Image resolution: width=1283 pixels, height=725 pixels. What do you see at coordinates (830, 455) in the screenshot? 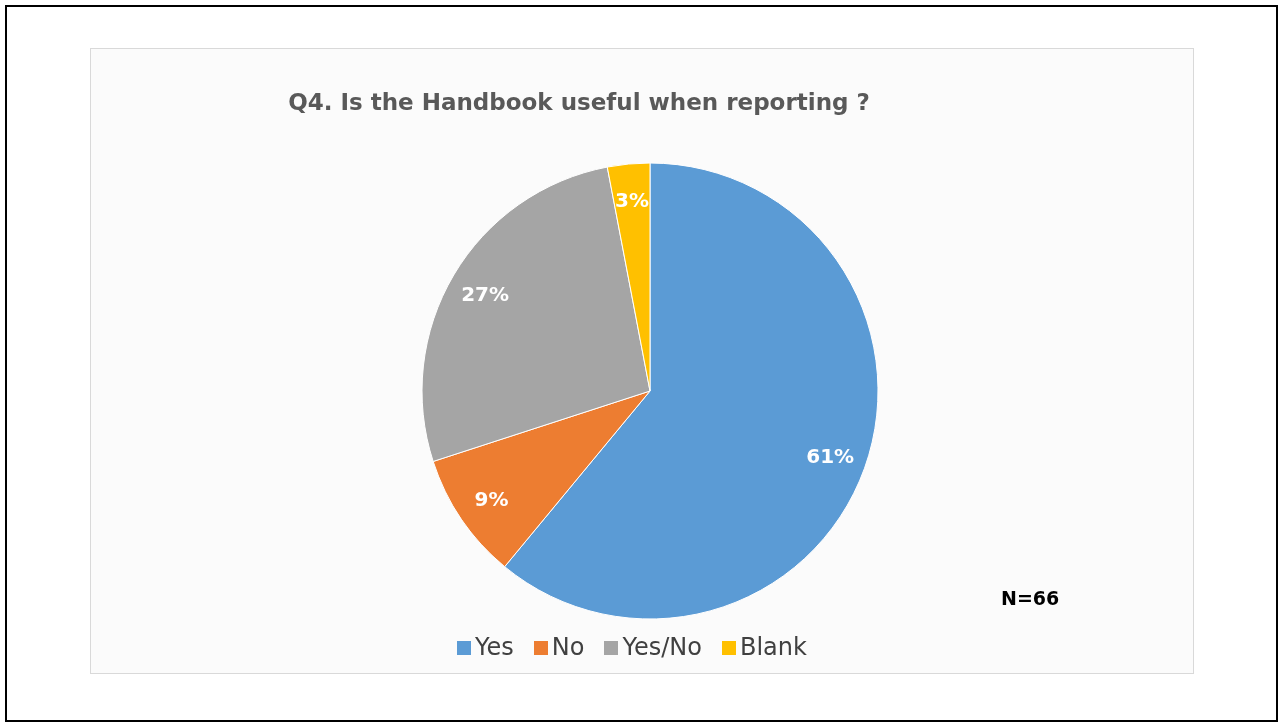
I see `data-label: 61%` at bounding box center [830, 455].